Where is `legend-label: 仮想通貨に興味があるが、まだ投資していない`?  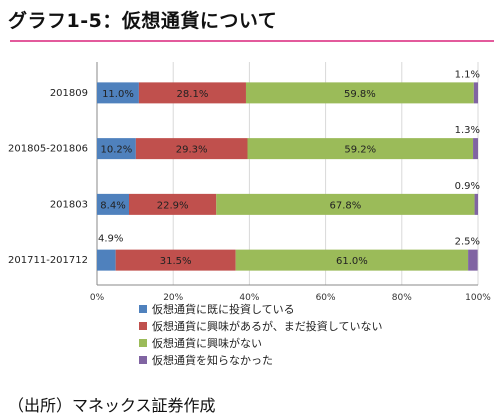
legend-label: 仮想通貨に興味があるが、まだ投資していない is located at coordinates (267, 326).